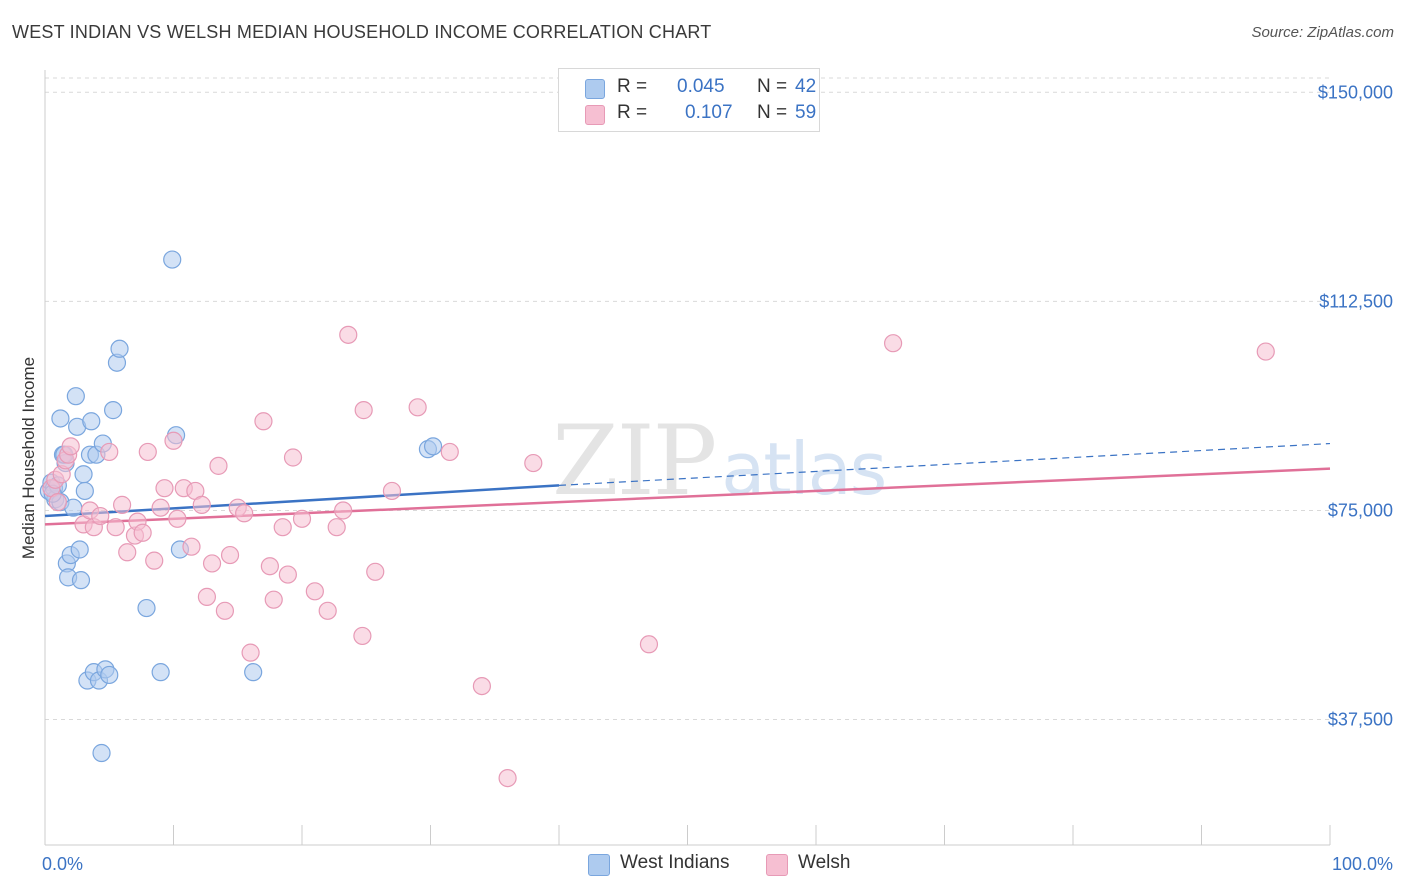  Describe the element at coordinates (806, 112) in the screenshot. I see `legend-n-value: 59` at that location.